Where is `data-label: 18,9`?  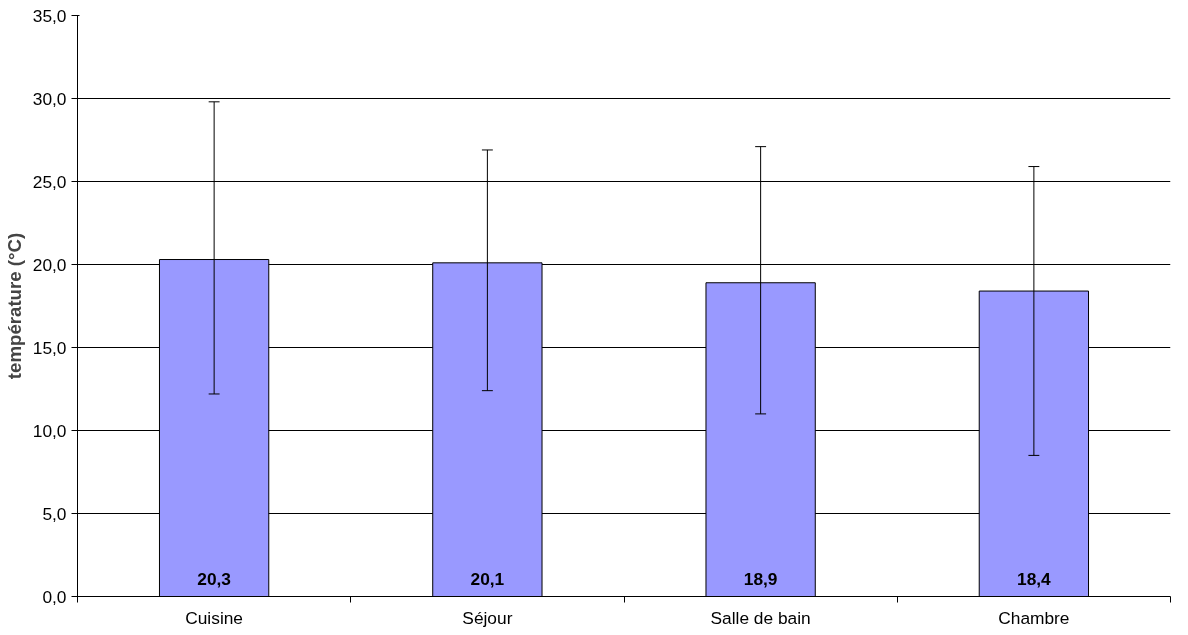
data-label: 18,9 is located at coordinates (760, 578).